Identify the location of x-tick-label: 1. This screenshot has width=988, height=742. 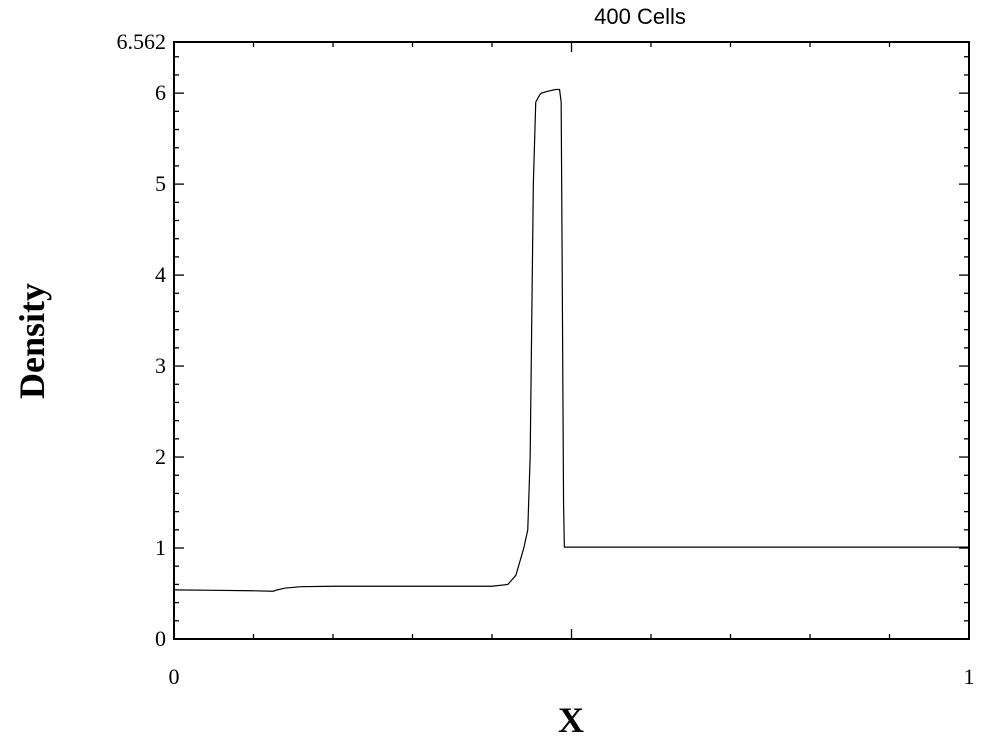
(969, 676).